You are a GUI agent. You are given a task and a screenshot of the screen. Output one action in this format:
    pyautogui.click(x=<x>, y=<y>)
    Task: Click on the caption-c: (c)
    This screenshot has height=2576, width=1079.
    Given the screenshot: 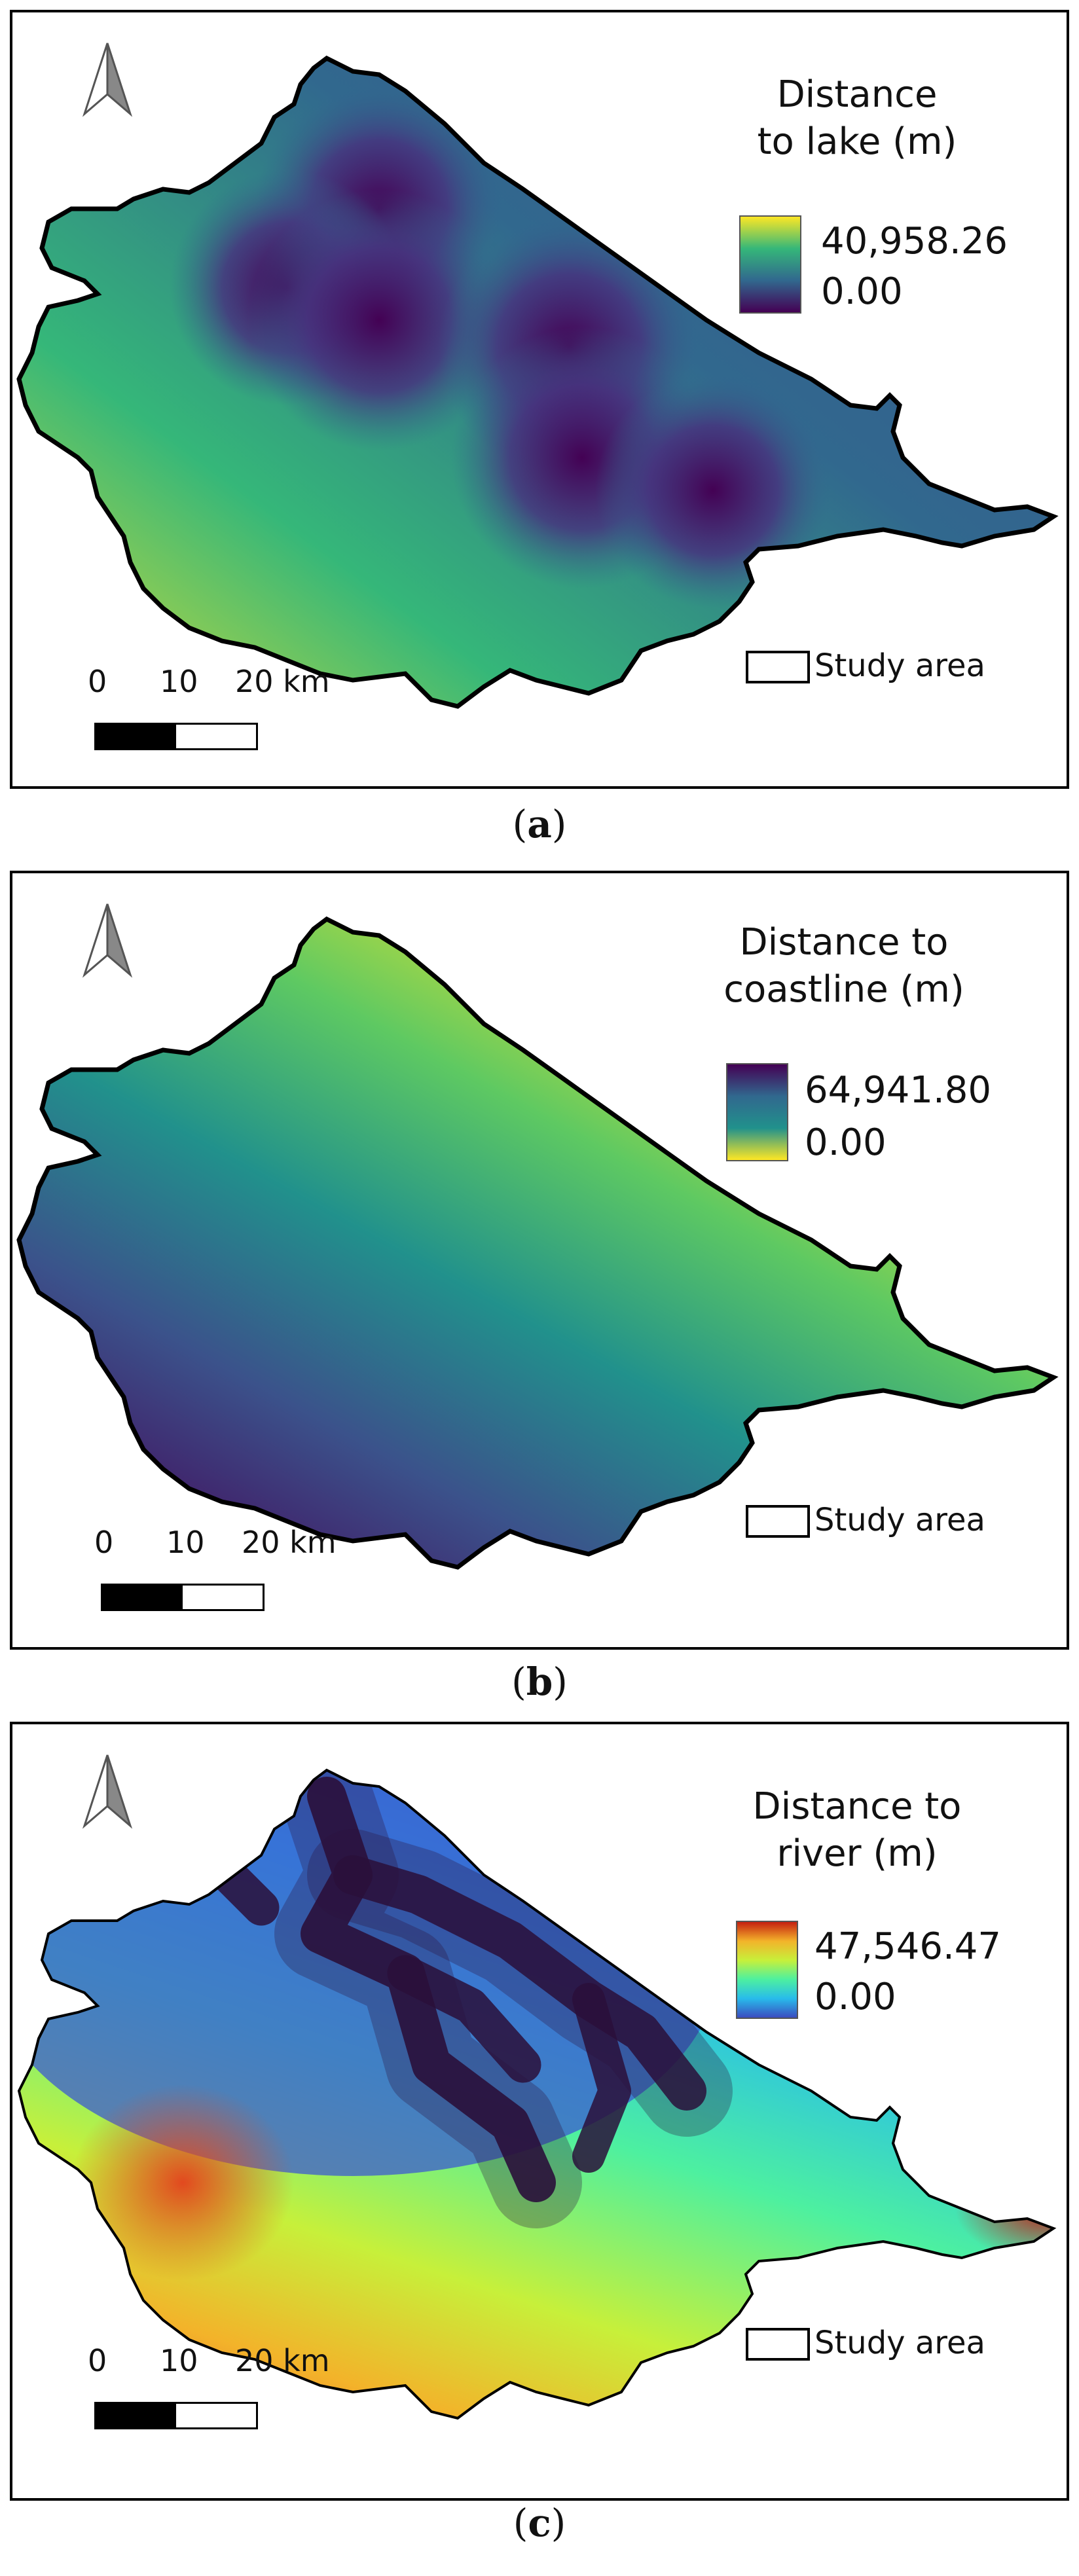 What is the action you would take?
    pyautogui.click(x=539, y=2523)
    